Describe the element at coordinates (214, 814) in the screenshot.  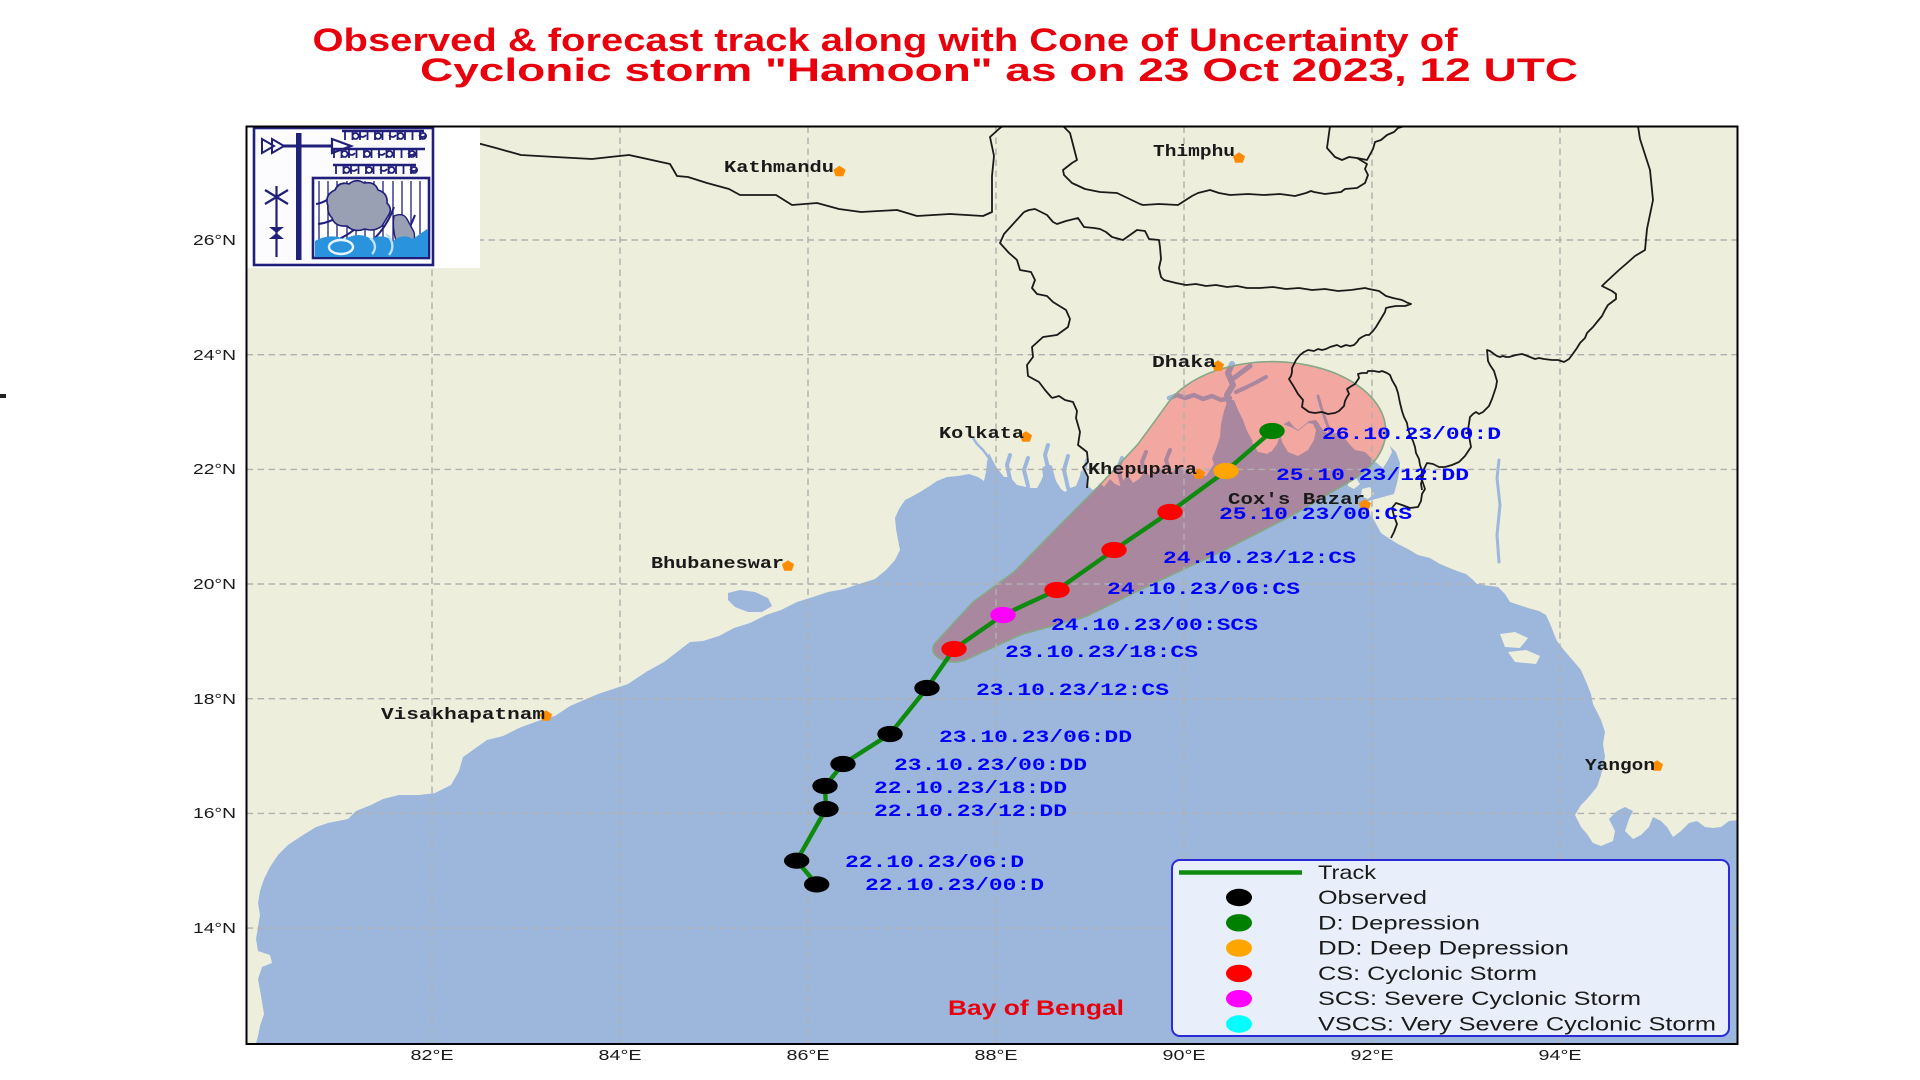
I see `svg-text: 16°N` at that location.